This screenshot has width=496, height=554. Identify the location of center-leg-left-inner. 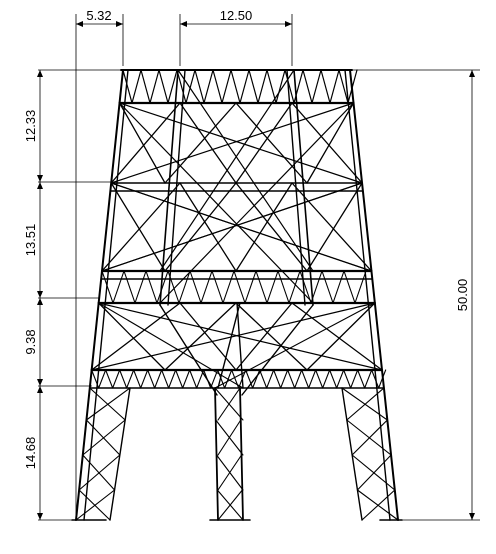
(241, 454).